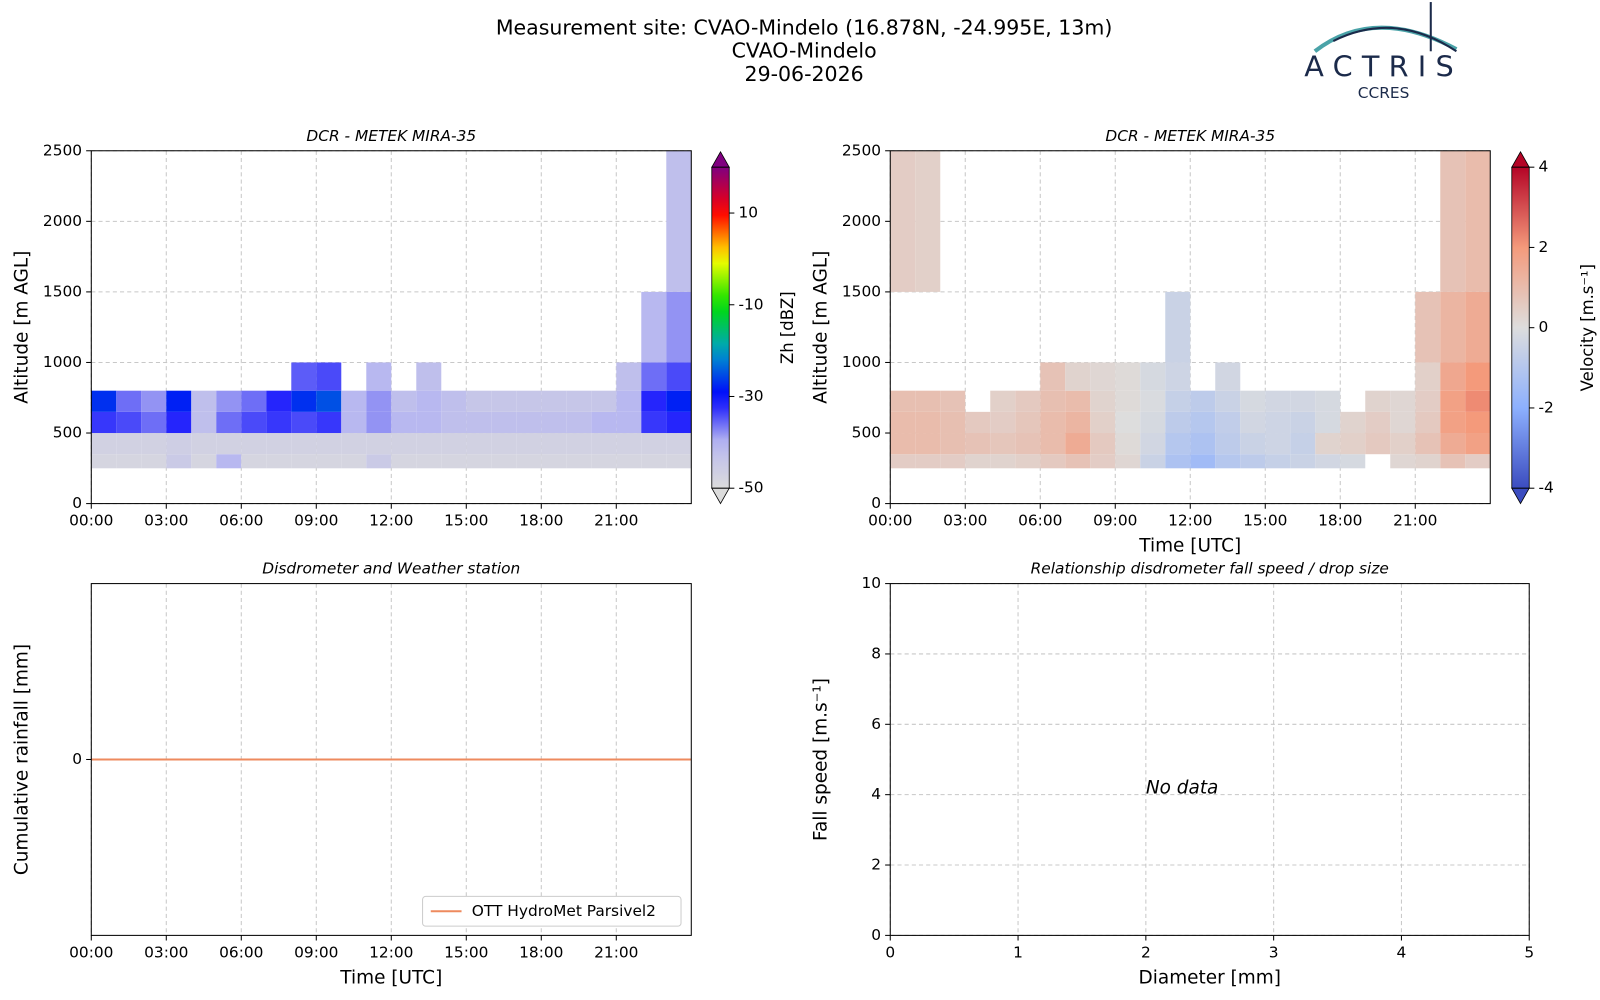 The image size is (1600, 1000). I want to click on y-tick-label: 1500, so click(861, 291).